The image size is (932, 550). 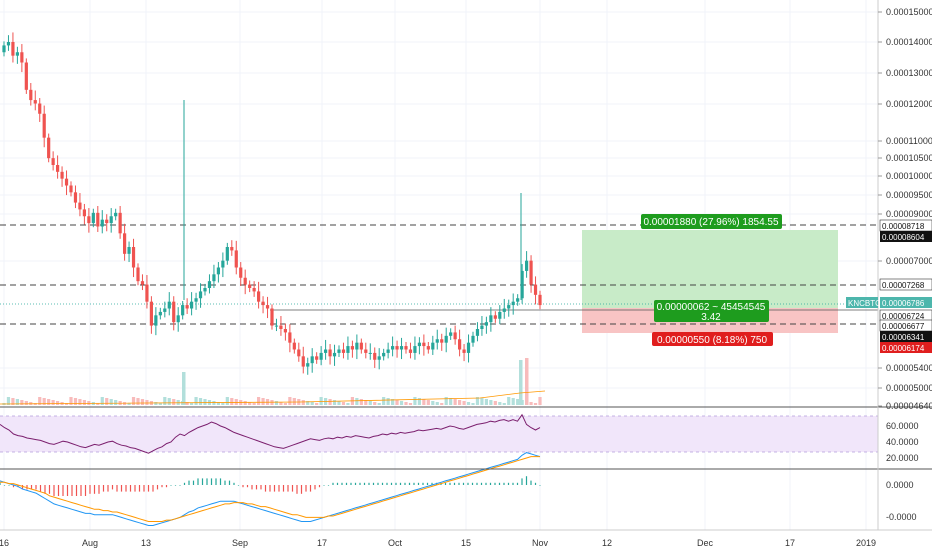 I want to click on x-tick-label: 13, so click(x=146, y=543).